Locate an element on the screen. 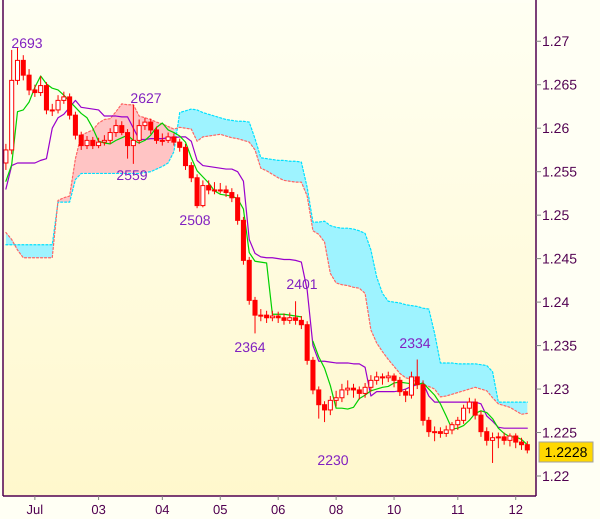 The image size is (600, 519). x-tick-label: 04 is located at coordinates (162, 509).